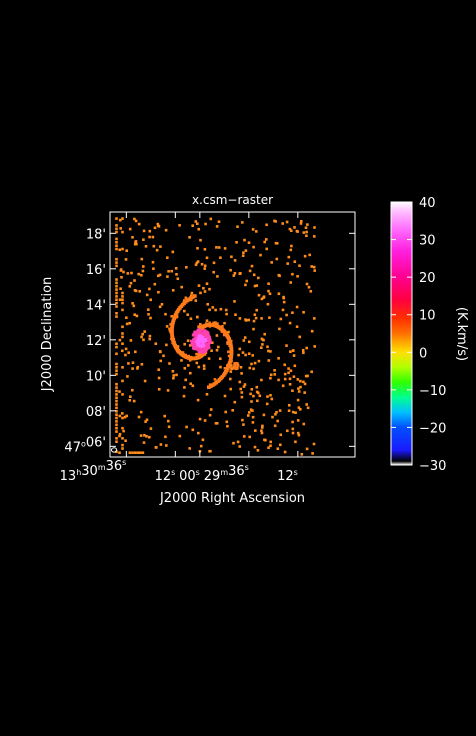  What do you see at coordinates (47, 335) in the screenshot?
I see `y-axis-label: J2000 Declination` at bounding box center [47, 335].